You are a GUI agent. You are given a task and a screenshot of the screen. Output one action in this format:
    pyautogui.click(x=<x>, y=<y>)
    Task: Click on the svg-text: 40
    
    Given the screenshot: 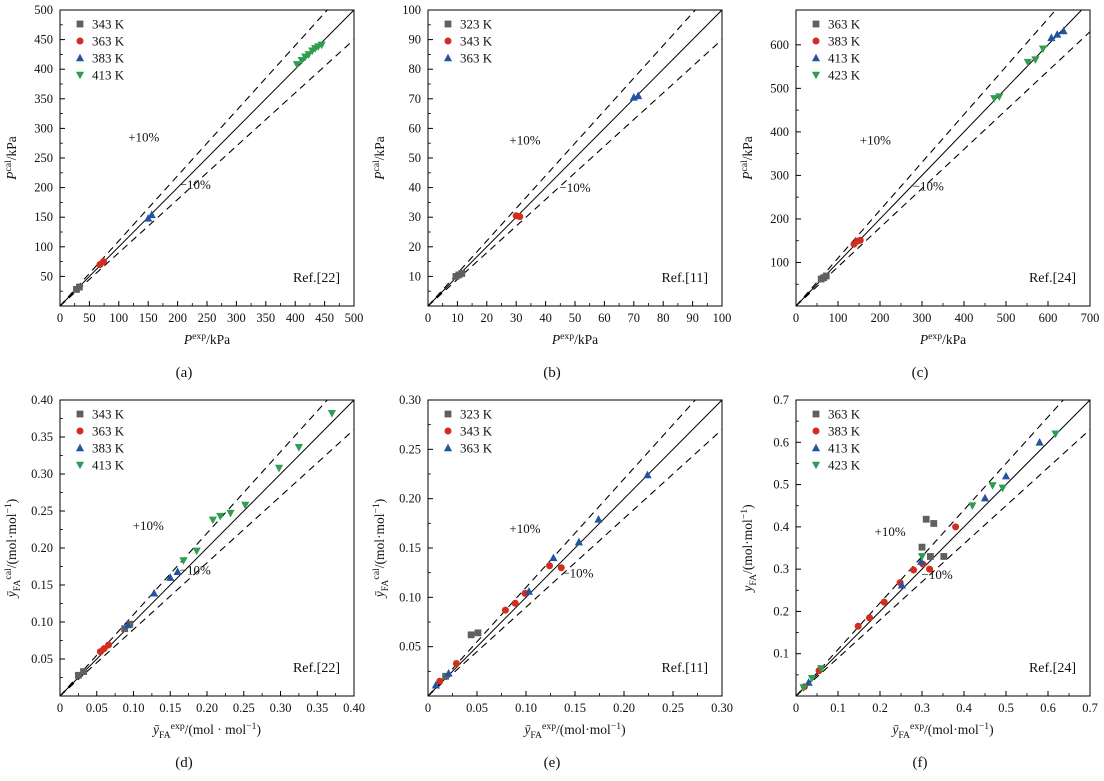 What is the action you would take?
    pyautogui.click(x=545, y=318)
    